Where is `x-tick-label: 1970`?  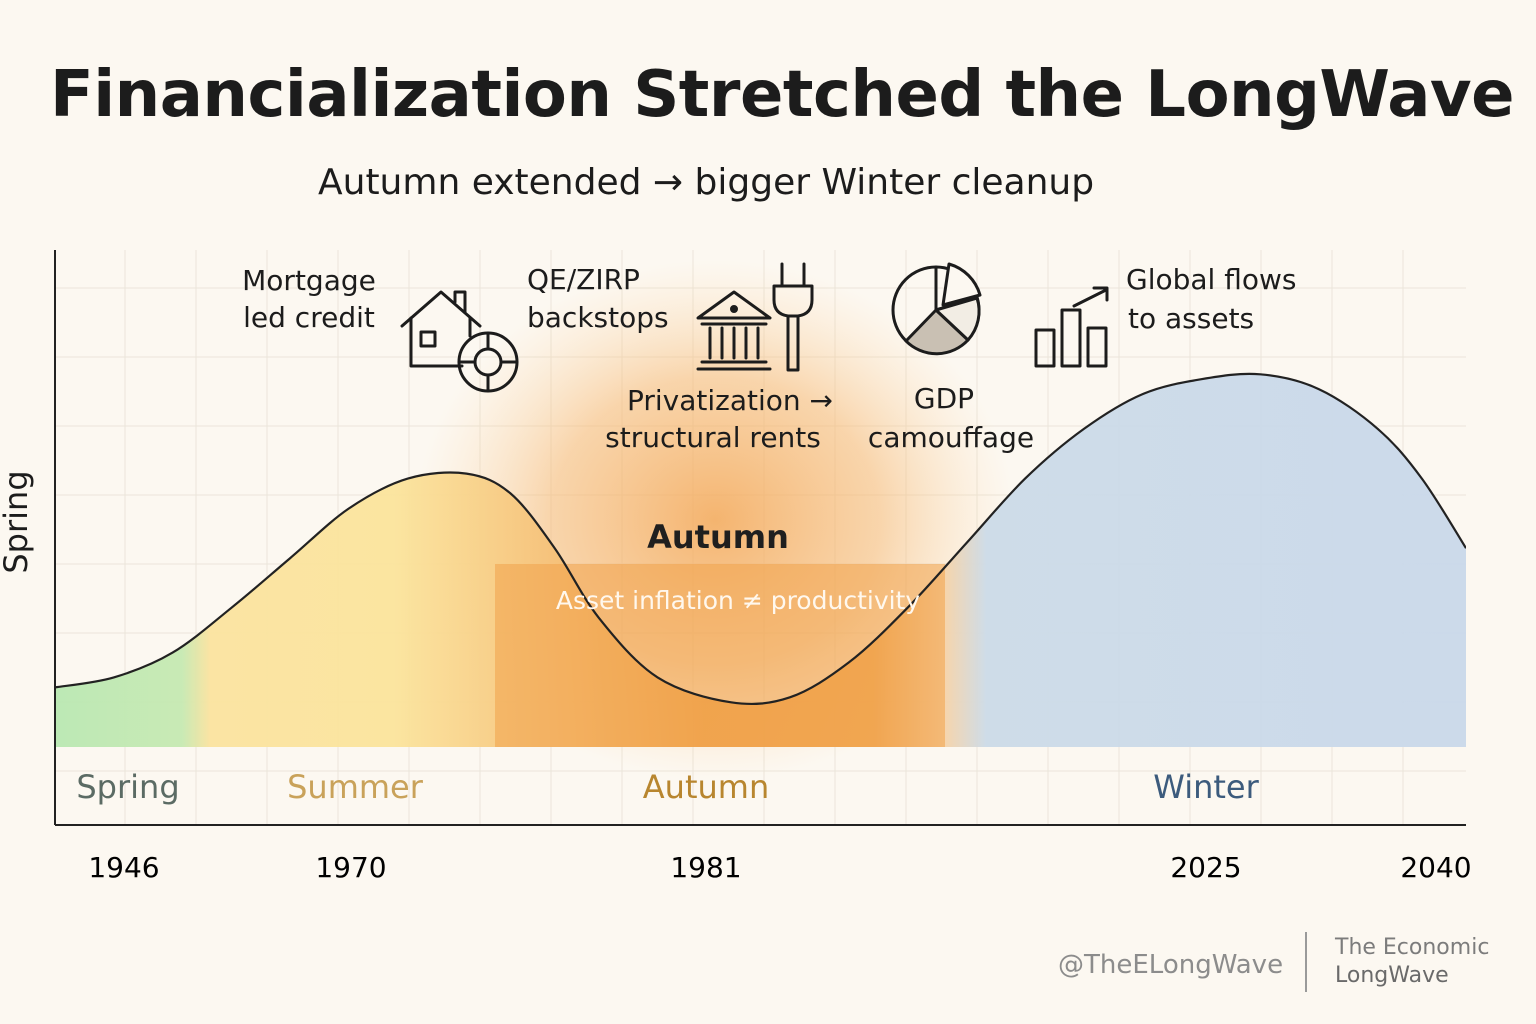
x-tick-label: 1970 is located at coordinates (350, 867).